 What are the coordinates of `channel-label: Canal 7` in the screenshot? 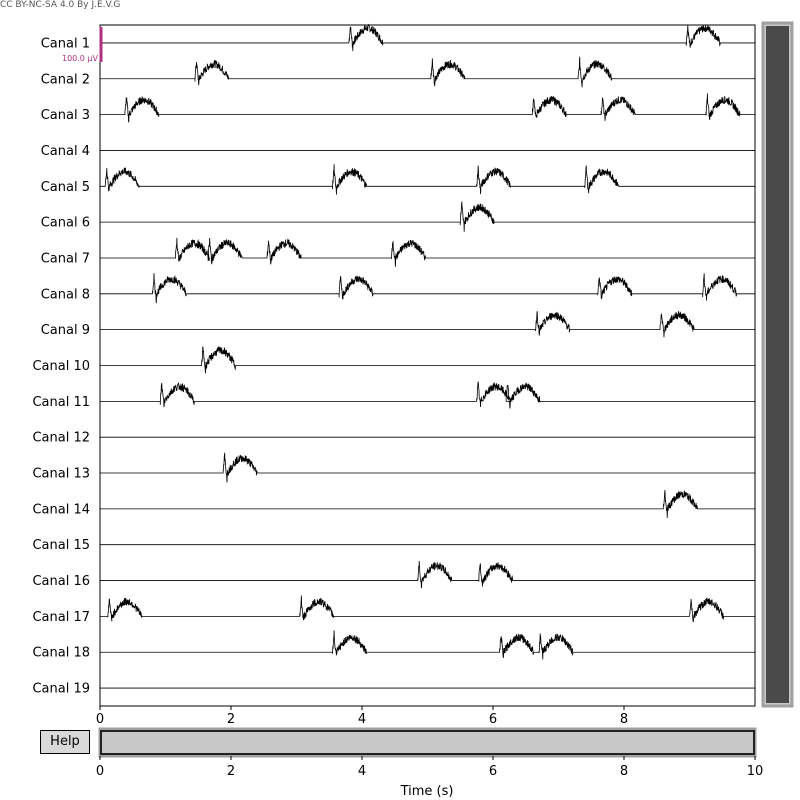 It's located at (65, 258).